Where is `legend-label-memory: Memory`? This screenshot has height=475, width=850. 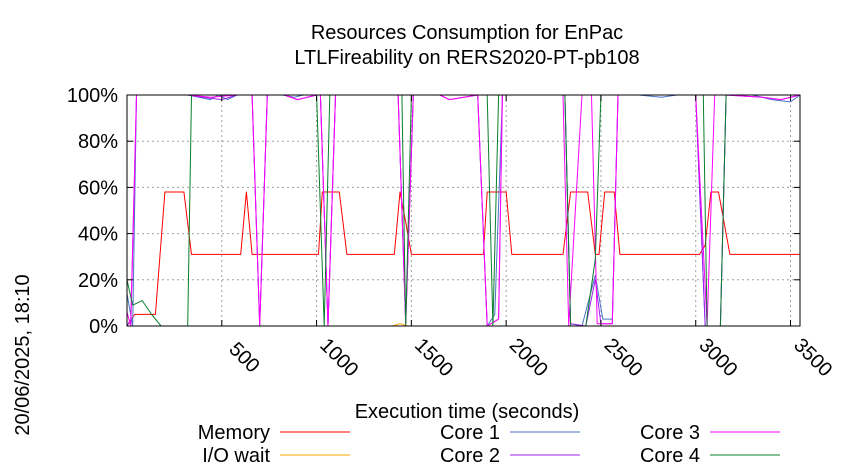 legend-label-memory: Memory is located at coordinates (234, 433).